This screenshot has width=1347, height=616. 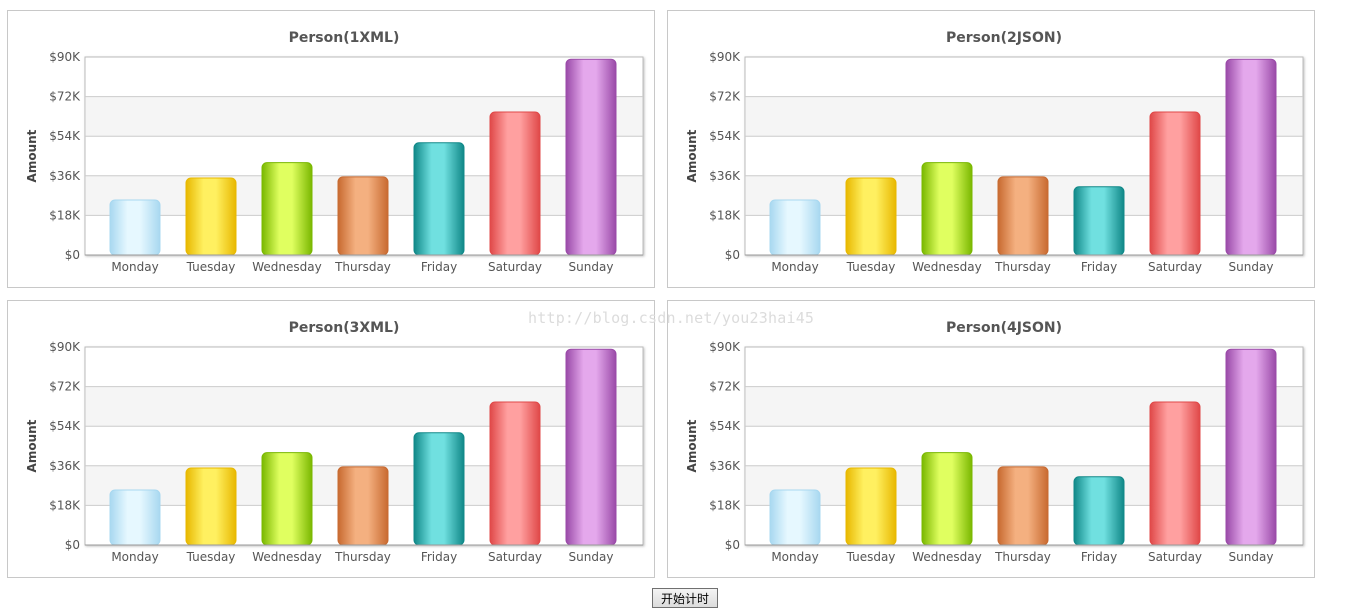 What do you see at coordinates (1004, 38) in the screenshot?
I see `chart-title: Person(2JSON)` at bounding box center [1004, 38].